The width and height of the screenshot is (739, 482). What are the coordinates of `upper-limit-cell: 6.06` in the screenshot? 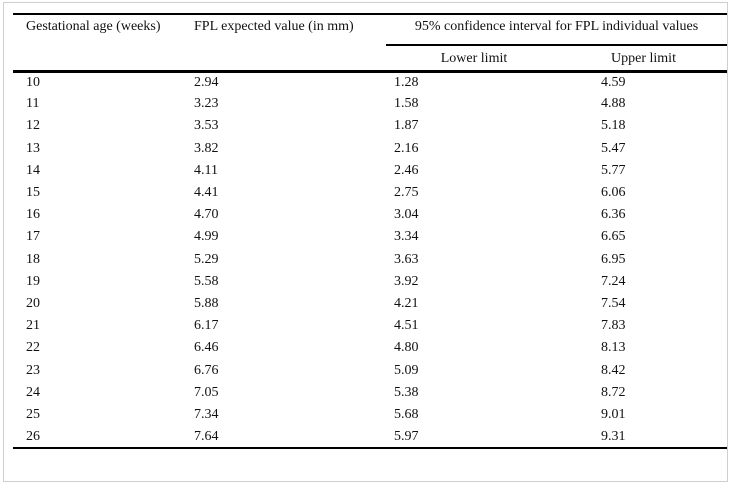 It's located at (613, 193).